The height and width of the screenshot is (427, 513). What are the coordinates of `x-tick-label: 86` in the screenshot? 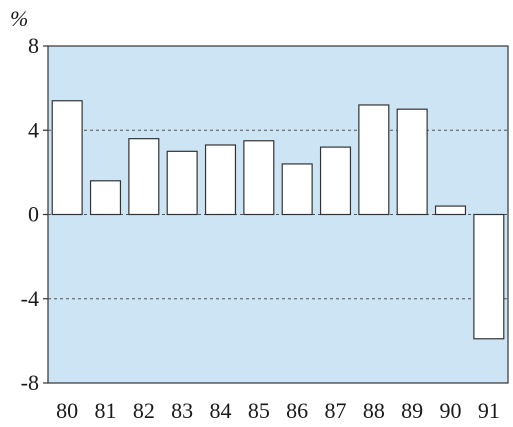 It's located at (297, 410).